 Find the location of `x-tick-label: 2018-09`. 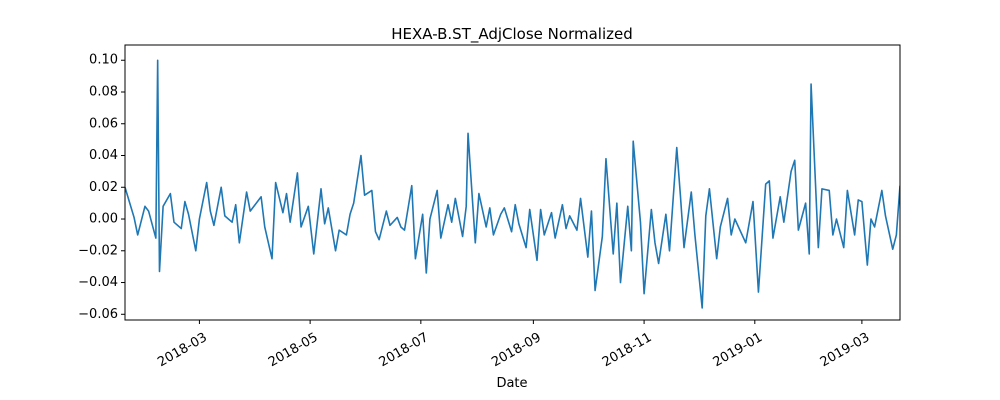

x-tick-label: 2018-09 is located at coordinates (516, 350).